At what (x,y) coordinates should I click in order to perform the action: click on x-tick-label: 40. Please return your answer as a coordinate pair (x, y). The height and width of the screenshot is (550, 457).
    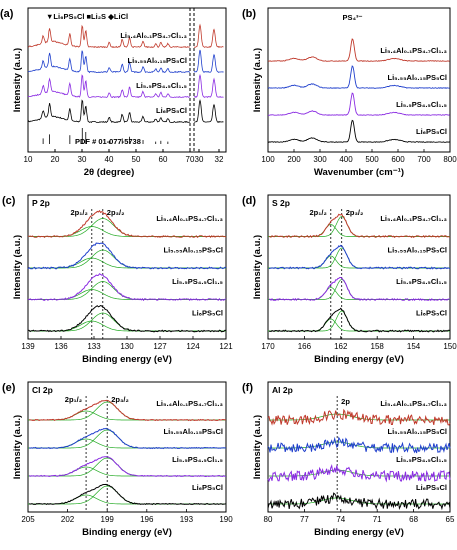
    Looking at the image, I should click on (109, 159).